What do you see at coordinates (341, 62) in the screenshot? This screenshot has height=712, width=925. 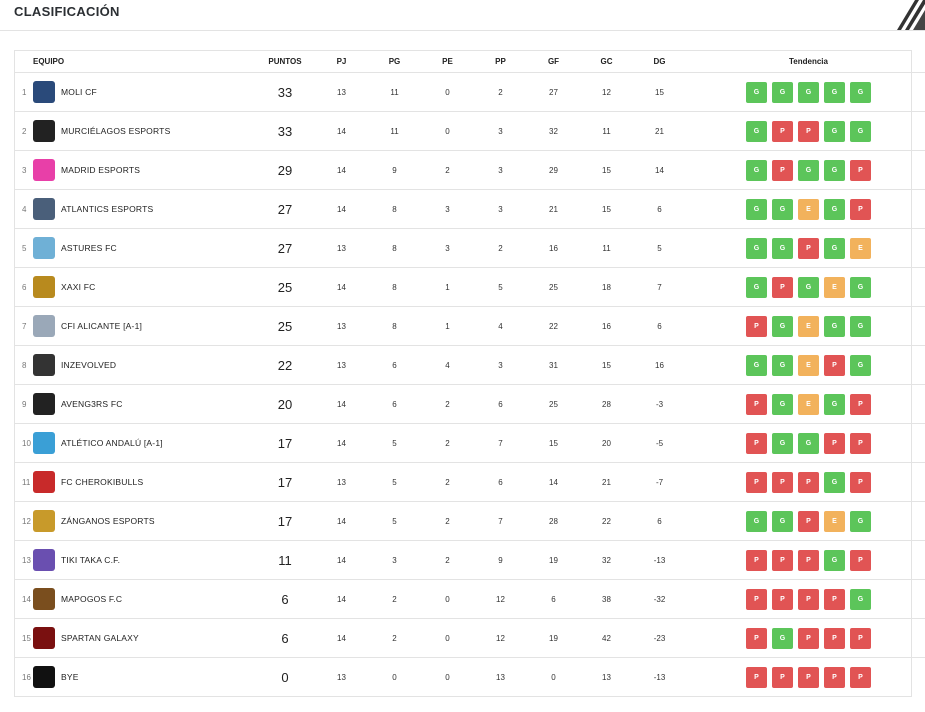 I see `col-pj-header: PJ` at bounding box center [341, 62].